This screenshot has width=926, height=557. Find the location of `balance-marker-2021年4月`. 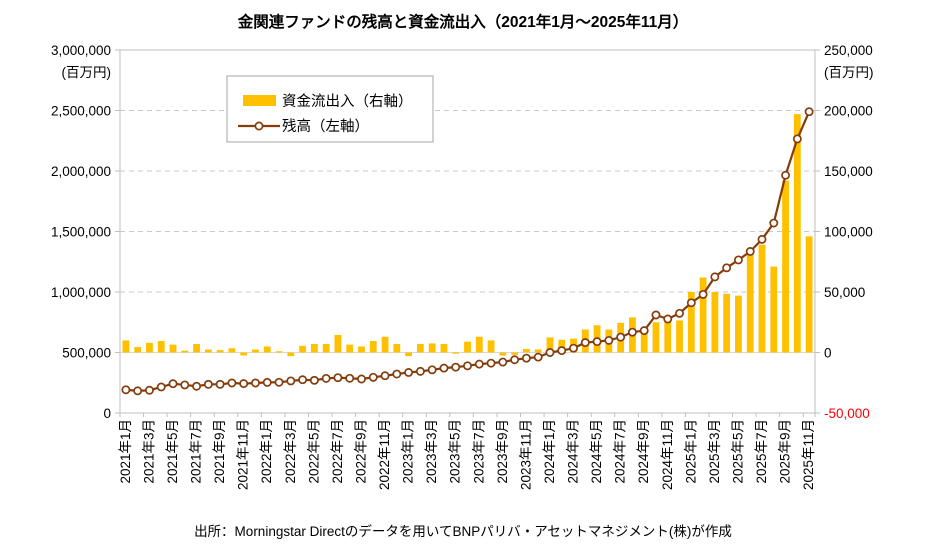

balance-marker-2021年4月 is located at coordinates (161, 387).